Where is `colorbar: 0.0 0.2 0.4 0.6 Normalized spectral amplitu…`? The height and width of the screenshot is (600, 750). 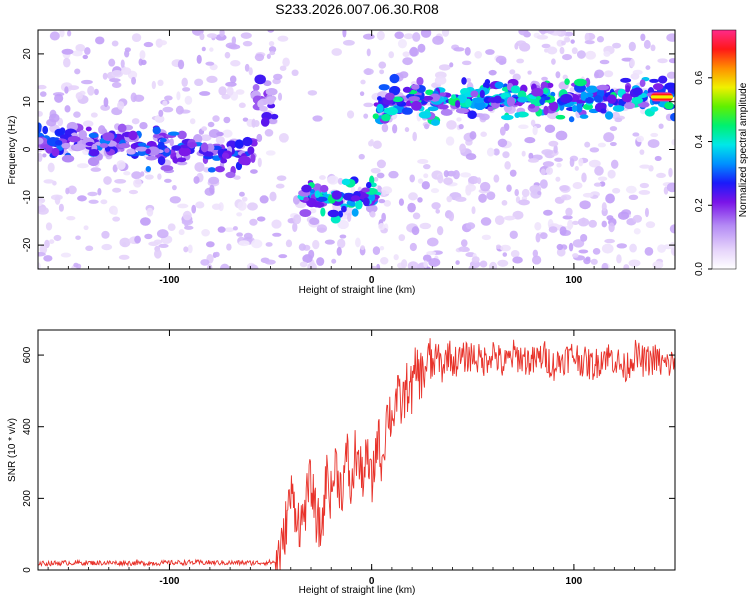 colorbar: 0.0 0.2 0.4 0.6 Normalized spectral amplitu… is located at coordinates (721, 152).